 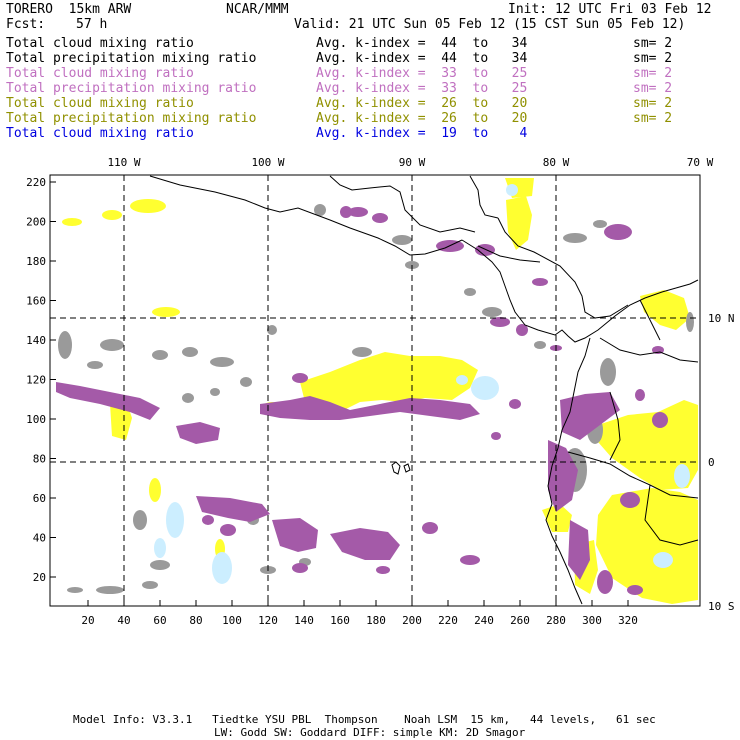 What do you see at coordinates (520, 620) in the screenshot?
I see `x-tick-label: 260` at bounding box center [520, 620].